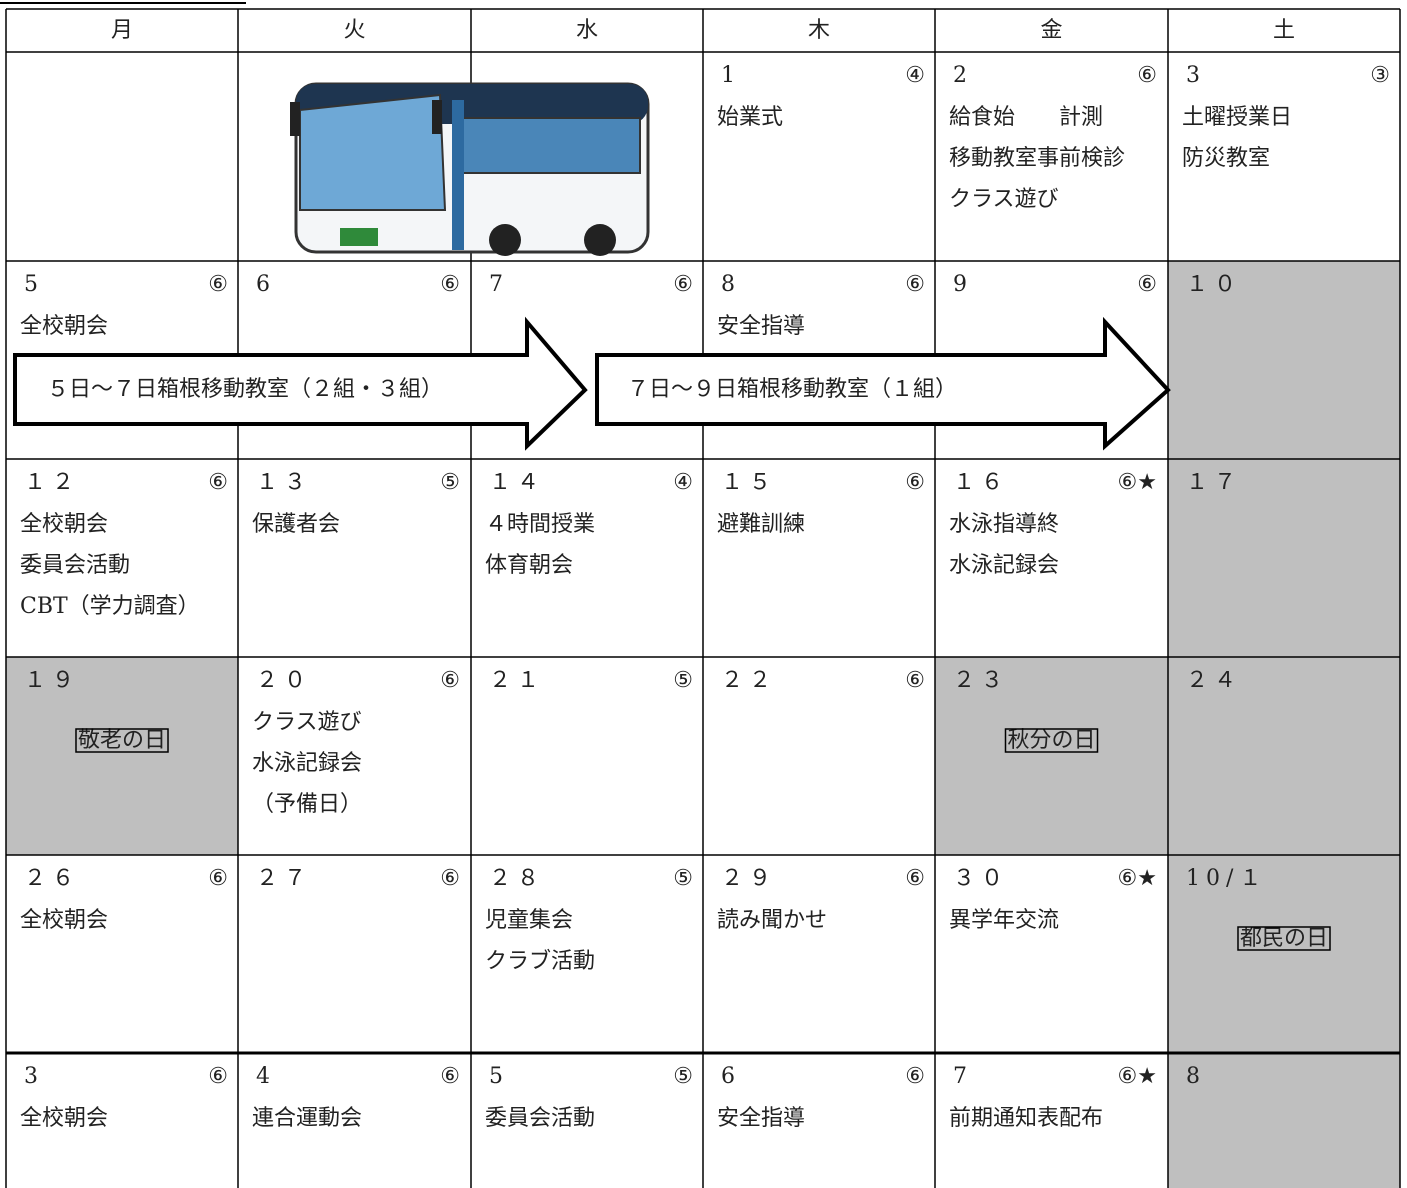 This screenshot has height=1188, width=1407. Describe the element at coordinates (110, 606) in the screenshot. I see `event: CBT（学力調査）` at that location.